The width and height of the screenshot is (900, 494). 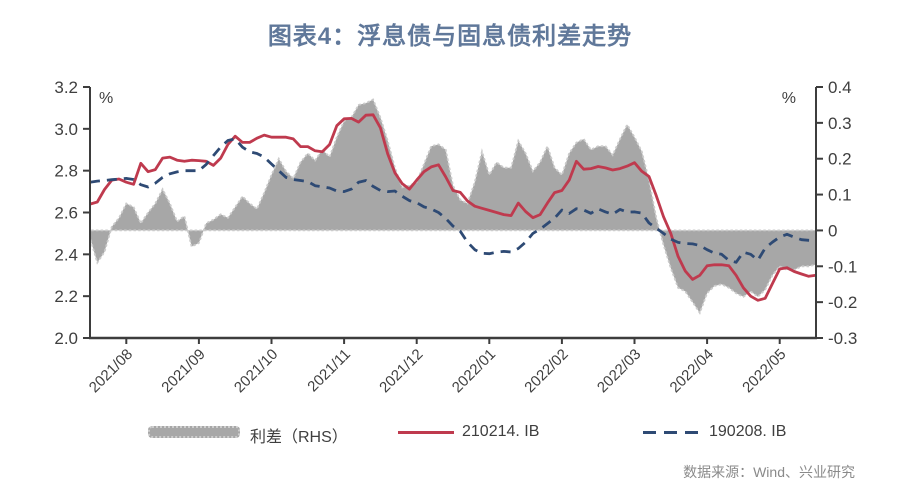 I want to click on right-axis-unit-label: %, so click(x=789, y=98).